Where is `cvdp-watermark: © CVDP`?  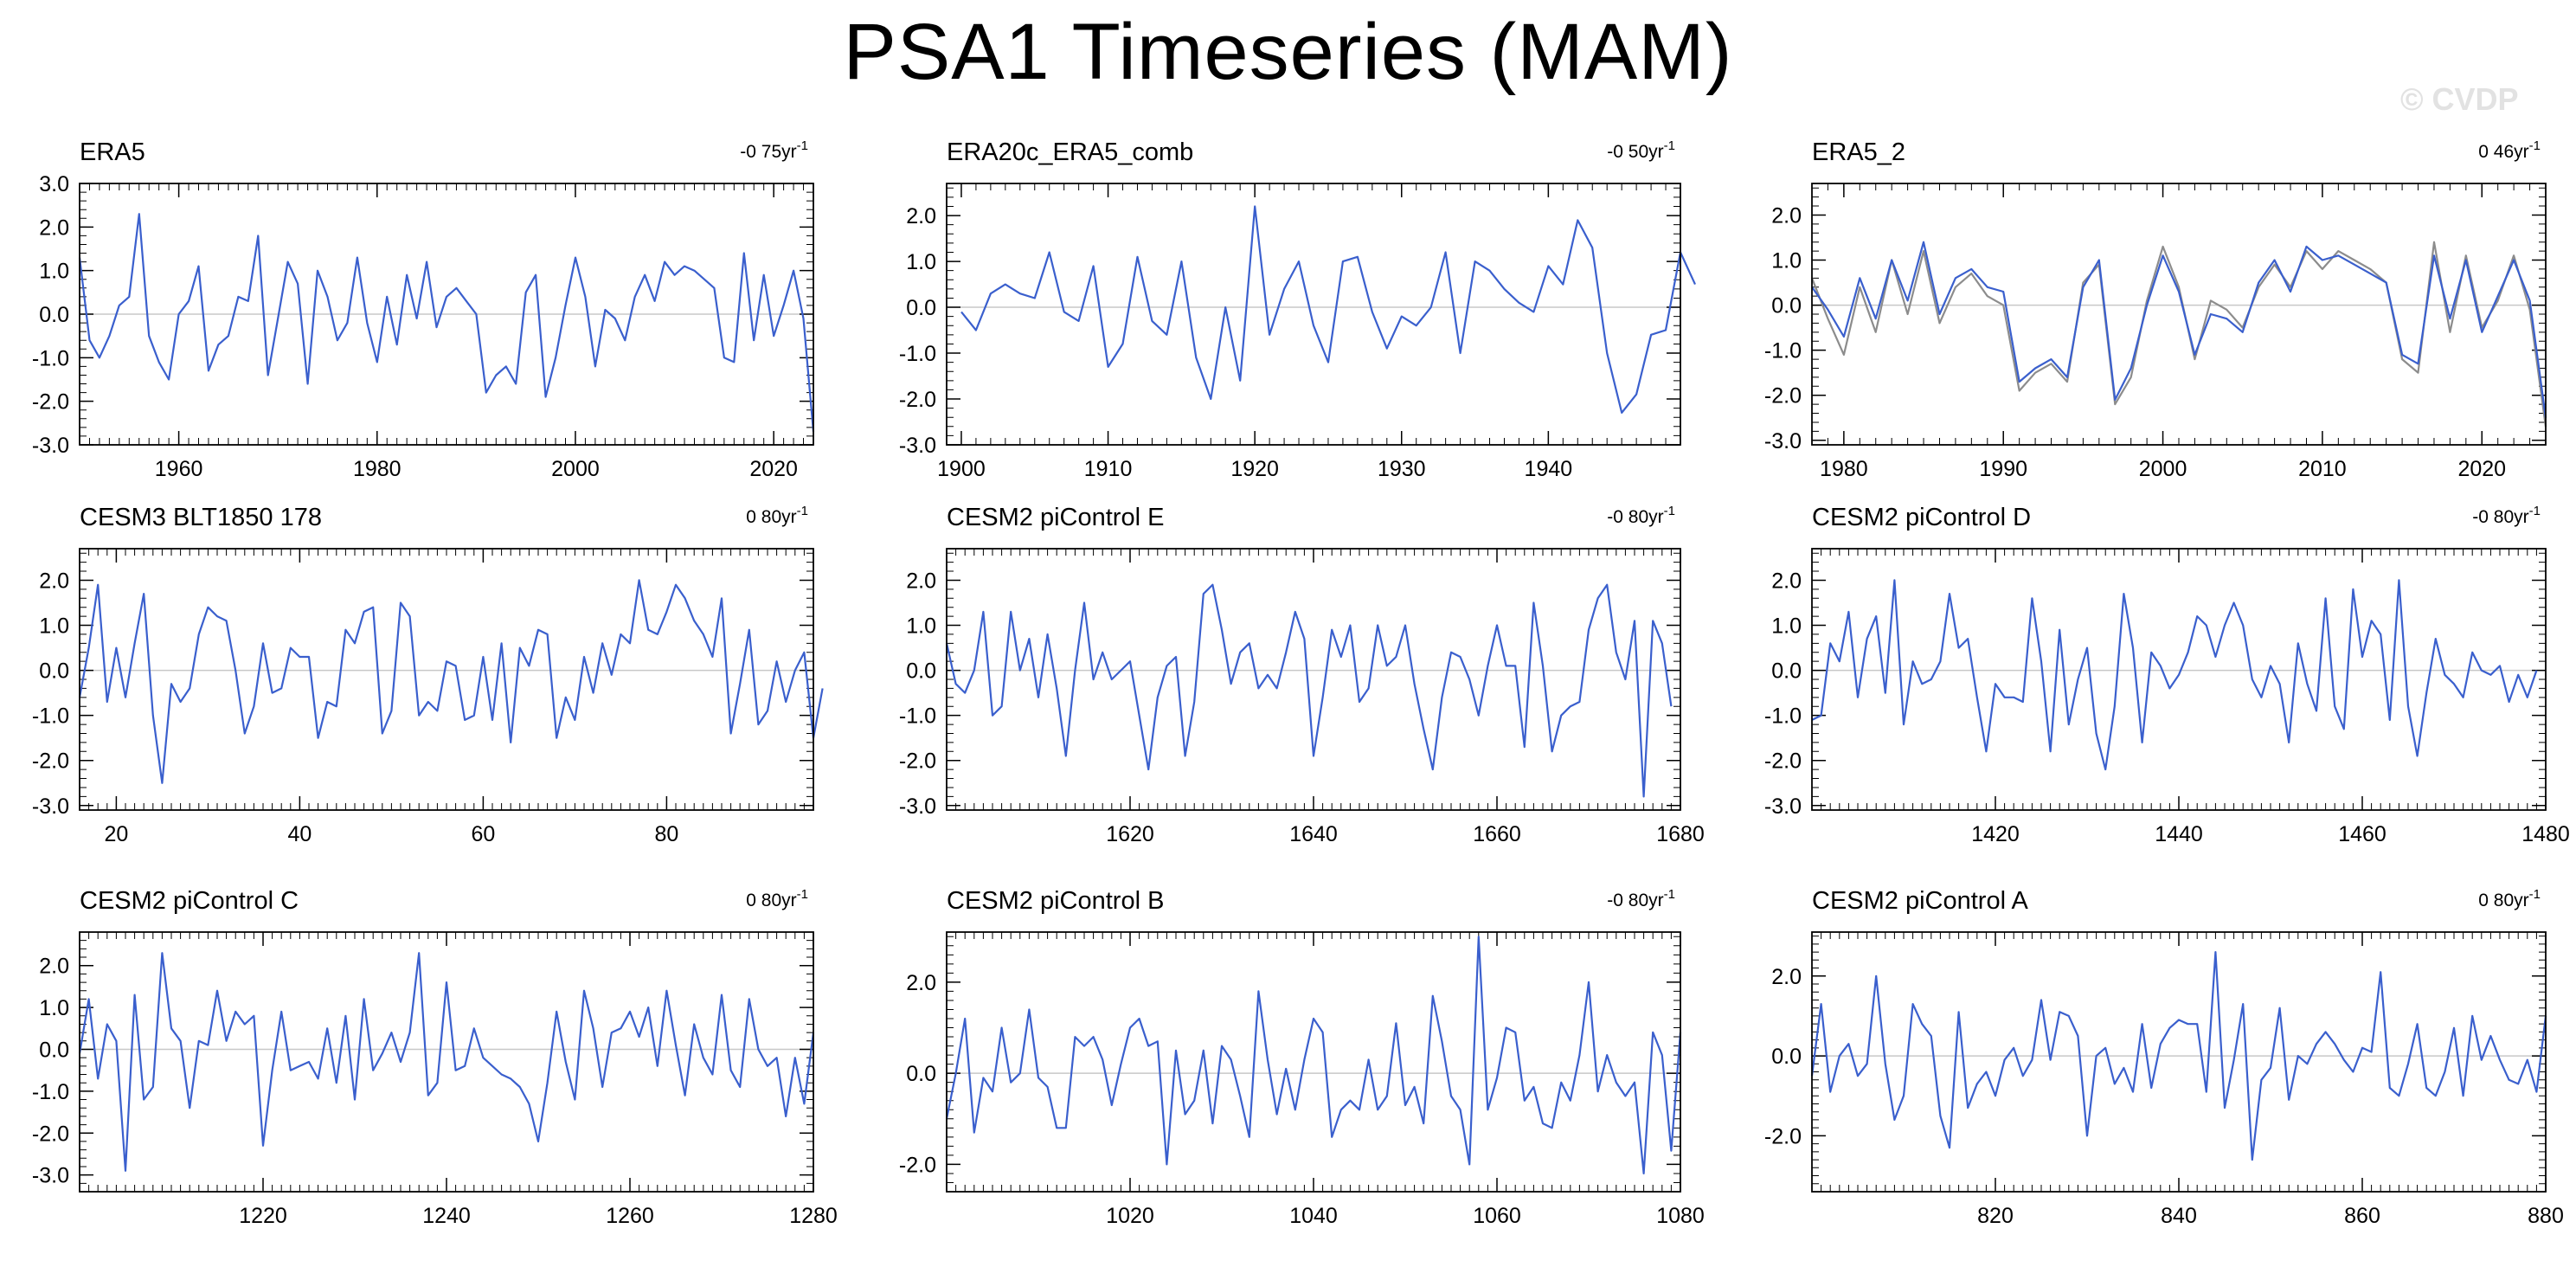
cvdp-watermark: © CVDP is located at coordinates (2460, 99).